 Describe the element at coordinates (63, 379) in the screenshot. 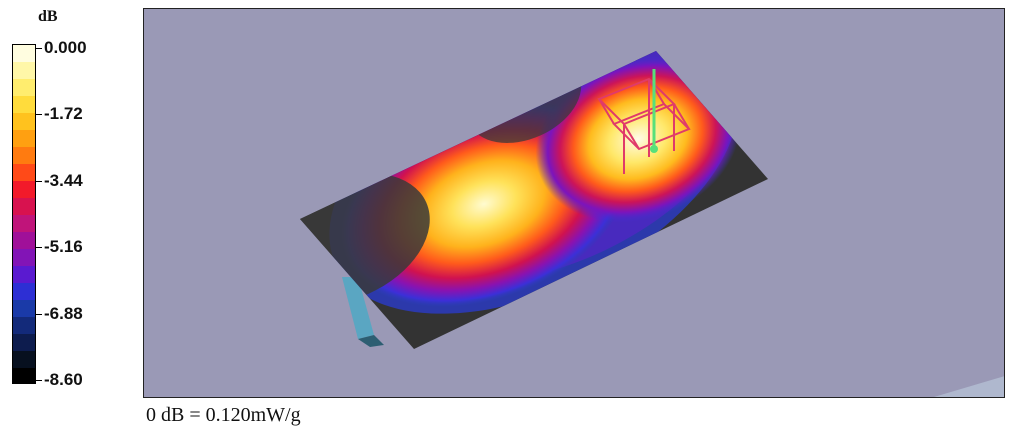

I see `color-scale-tick-label: -8.60` at that location.